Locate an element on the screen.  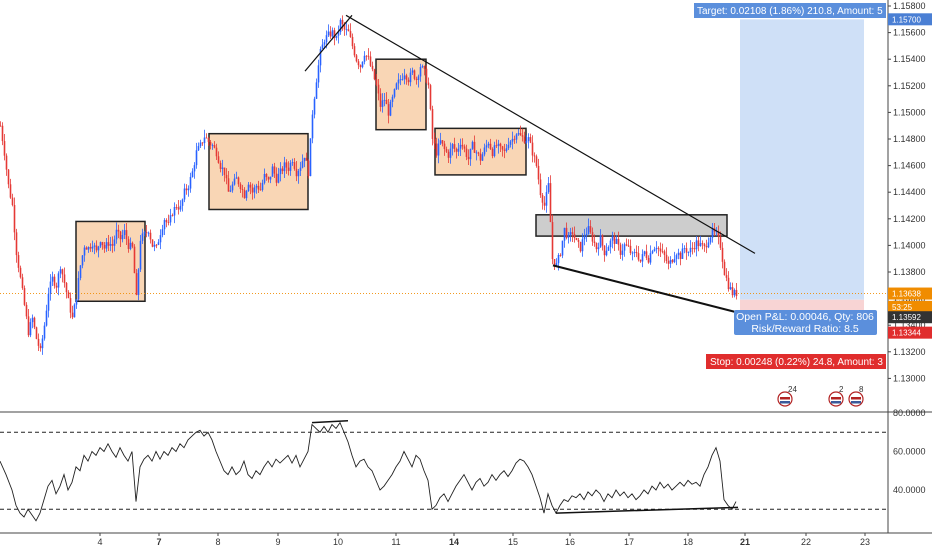
stop-label-text: Stop: 0.00248 (0.22%) 24.8, Amount: 3 is located at coordinates (796, 362).